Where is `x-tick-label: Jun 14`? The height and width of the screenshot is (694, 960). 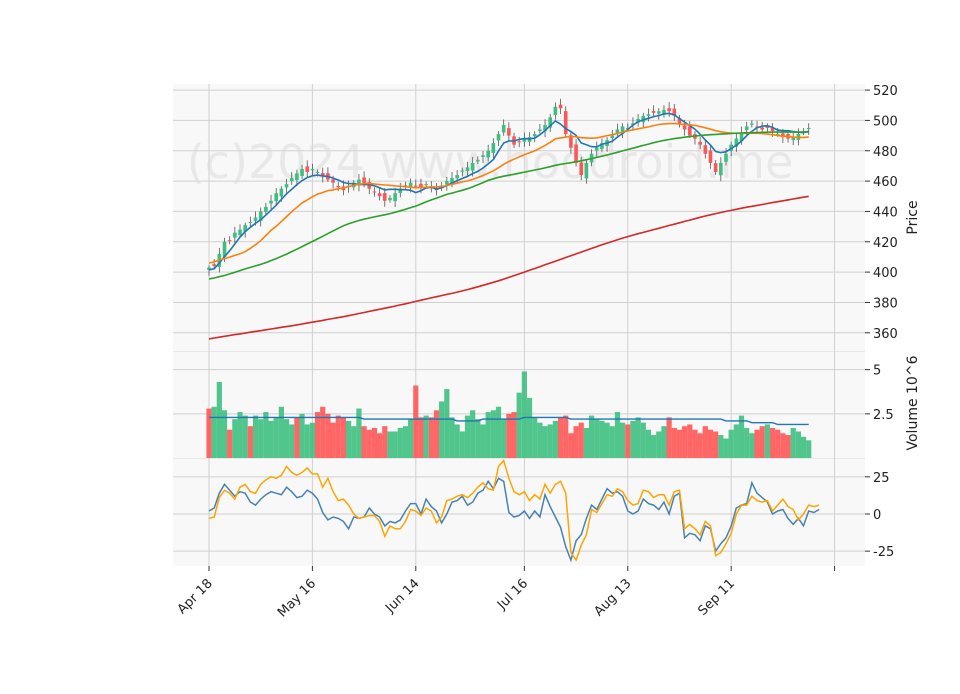
x-tick-label: Jun 14 is located at coordinates (402, 596).